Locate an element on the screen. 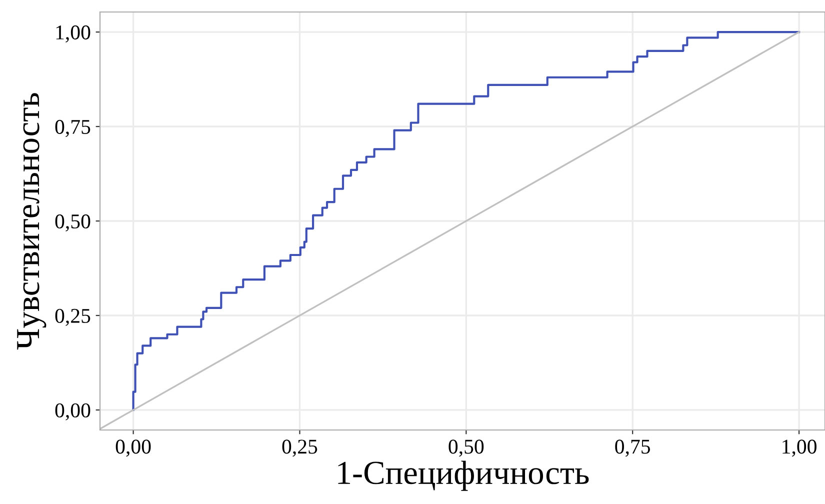  y-tick-label: 0,25 is located at coordinates (72, 317).